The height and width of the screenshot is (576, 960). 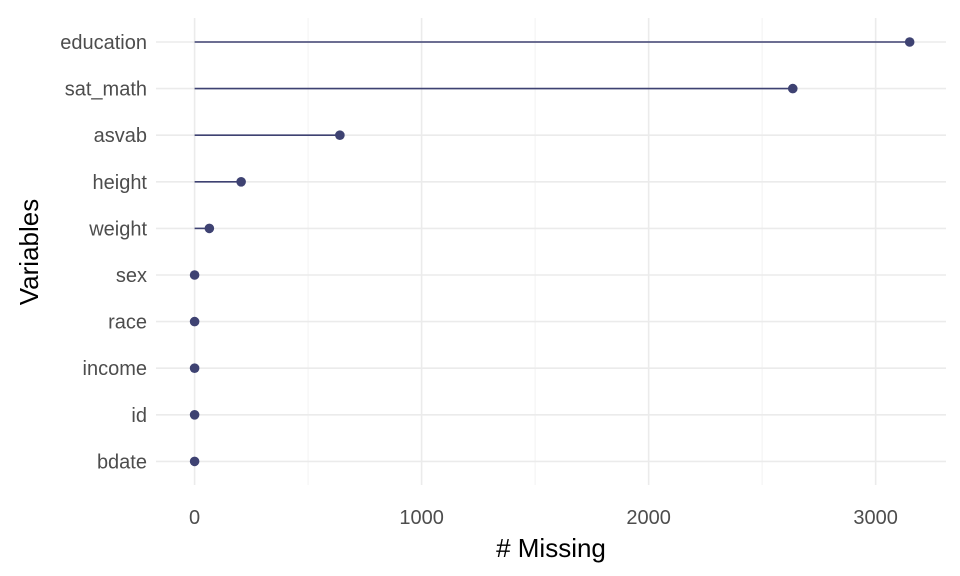 What do you see at coordinates (127, 323) in the screenshot?
I see `y-tick-label: race` at bounding box center [127, 323].